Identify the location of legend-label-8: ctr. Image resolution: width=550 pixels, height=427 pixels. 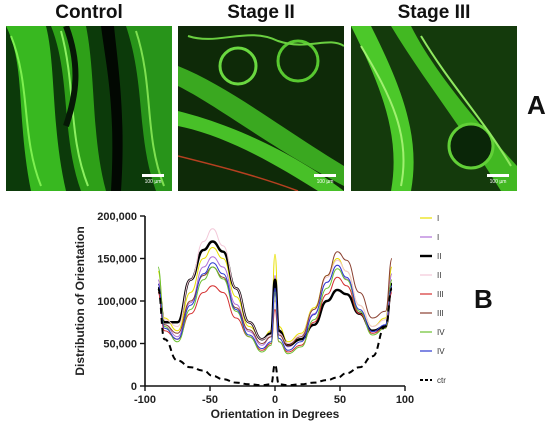
(441, 380).